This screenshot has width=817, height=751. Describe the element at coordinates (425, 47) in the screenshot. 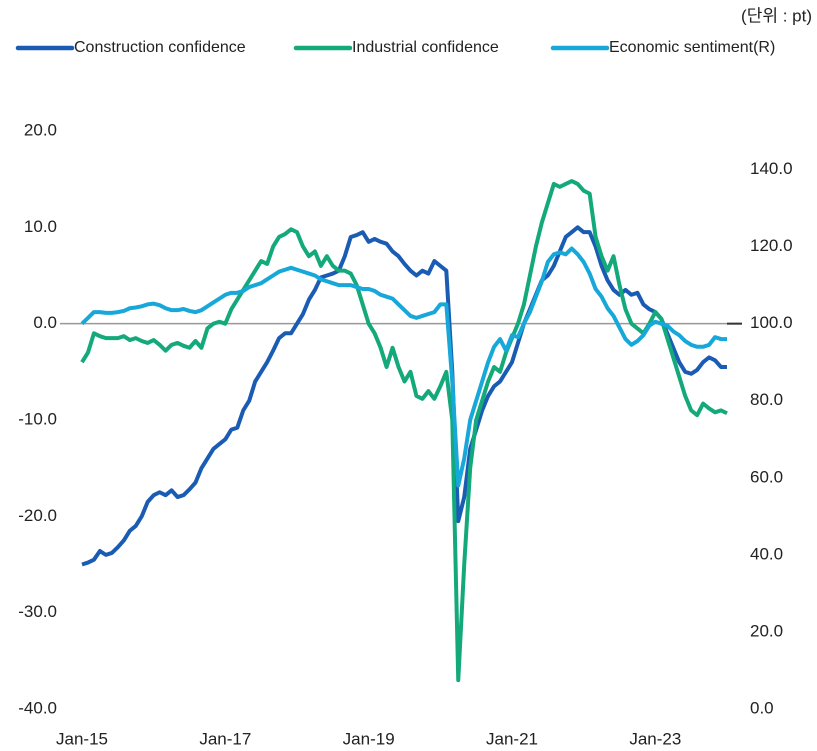

I see `legend-label: Industrial confidence` at that location.